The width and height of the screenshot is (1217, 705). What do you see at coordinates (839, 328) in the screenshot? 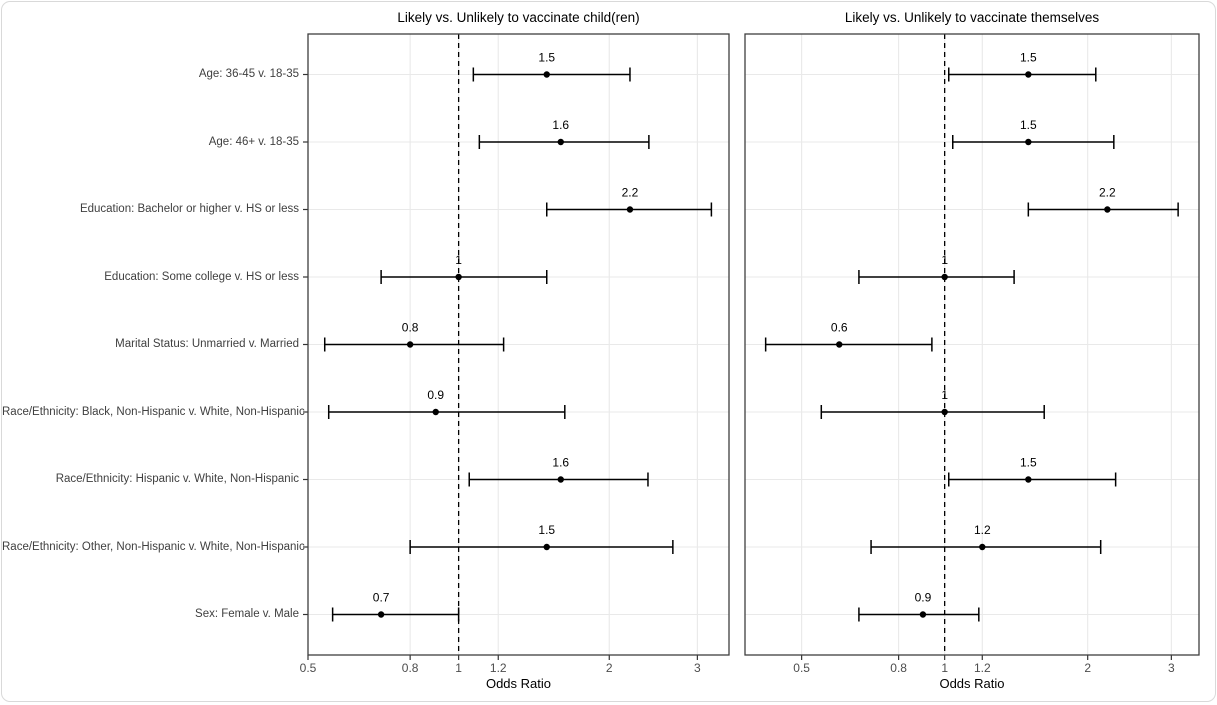
I see `or-value-label: 0.6` at bounding box center [839, 328].